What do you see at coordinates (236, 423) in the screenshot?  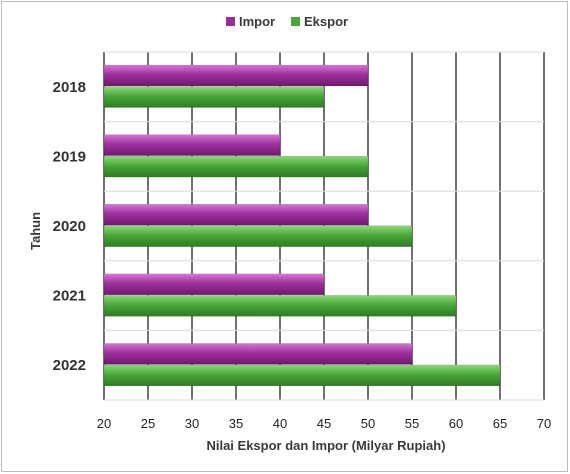 I see `x-tick-label: 35` at bounding box center [236, 423].